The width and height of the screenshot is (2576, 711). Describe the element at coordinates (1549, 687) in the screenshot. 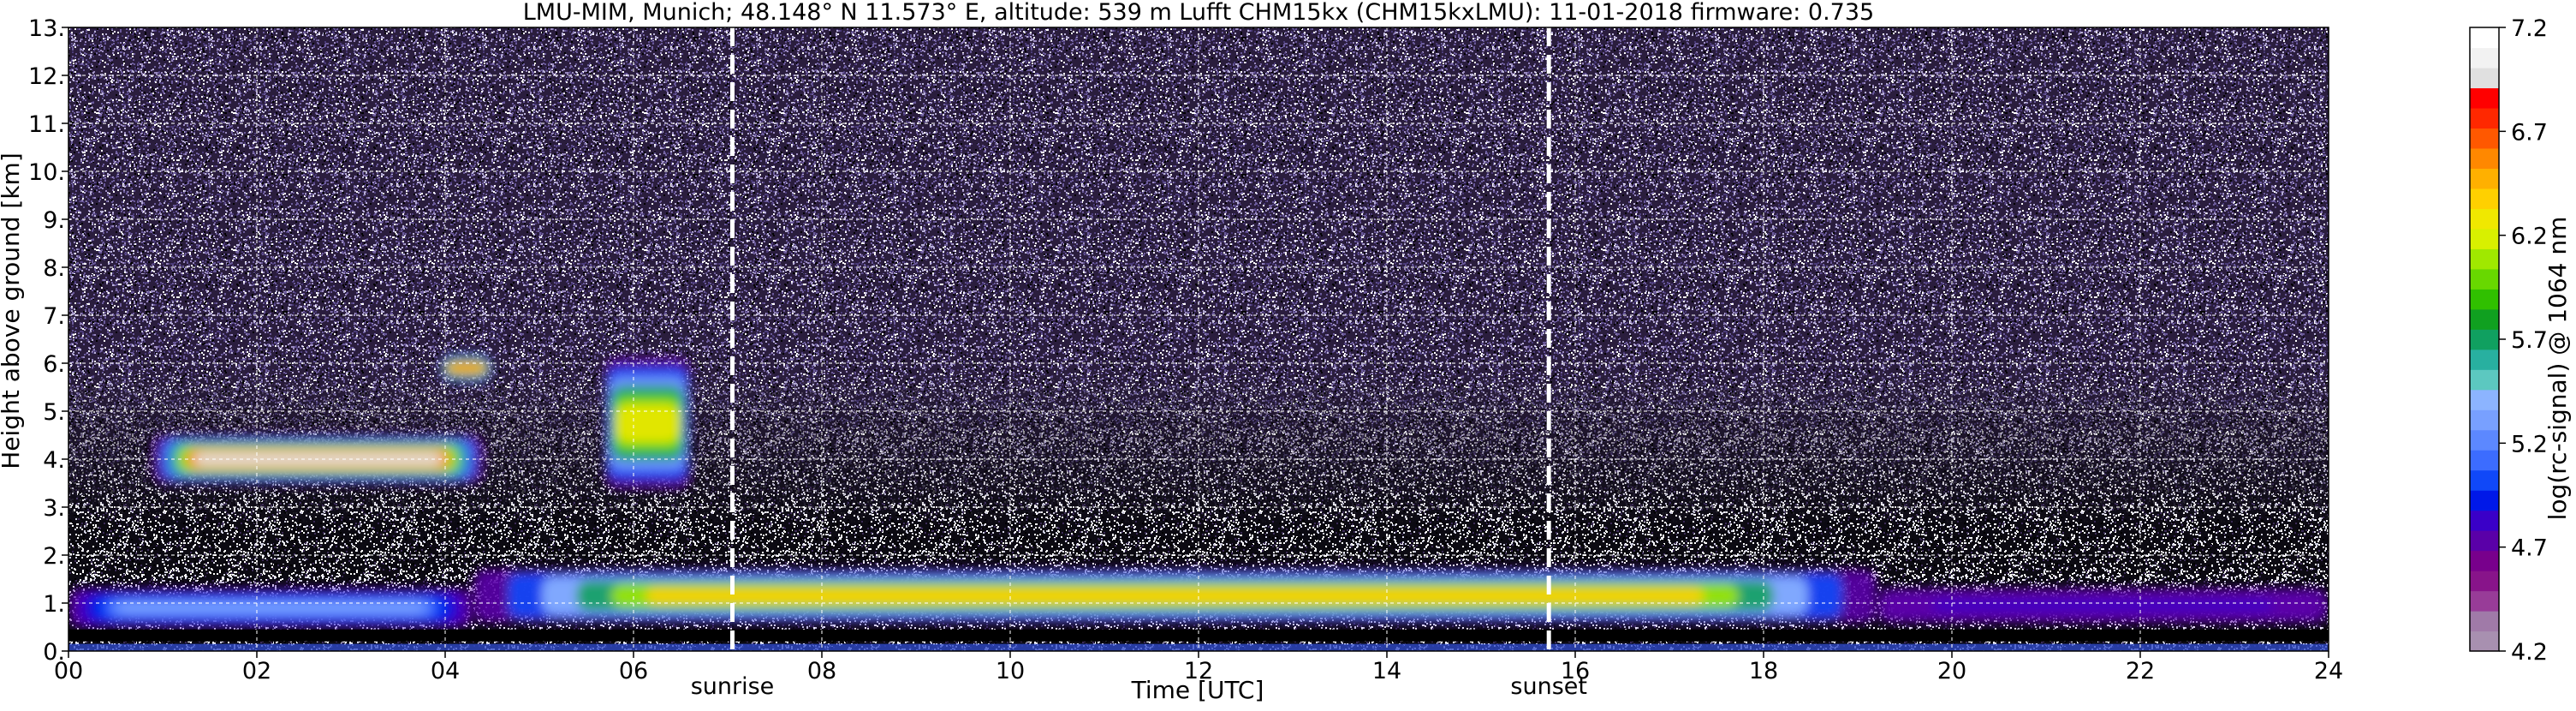

I see `marker-label-sunset: sunset` at that location.